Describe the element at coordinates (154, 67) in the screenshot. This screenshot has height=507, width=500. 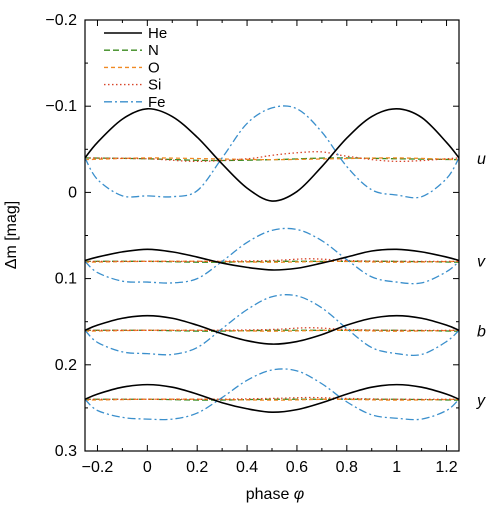
I see `legend-label-O: O` at that location.